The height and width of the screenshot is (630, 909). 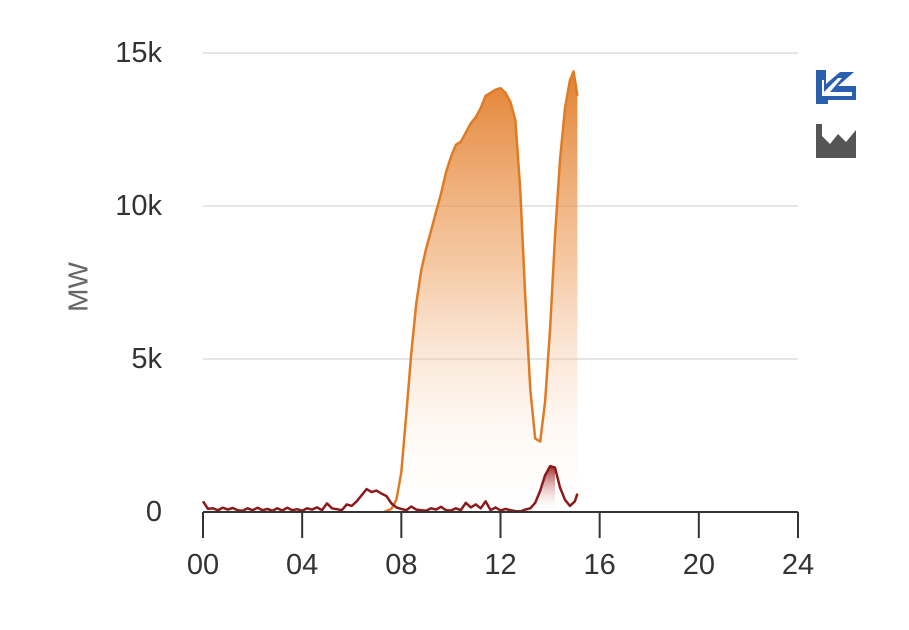 What do you see at coordinates (401, 565) in the screenshot?
I see `x-tick-label: 08` at bounding box center [401, 565].